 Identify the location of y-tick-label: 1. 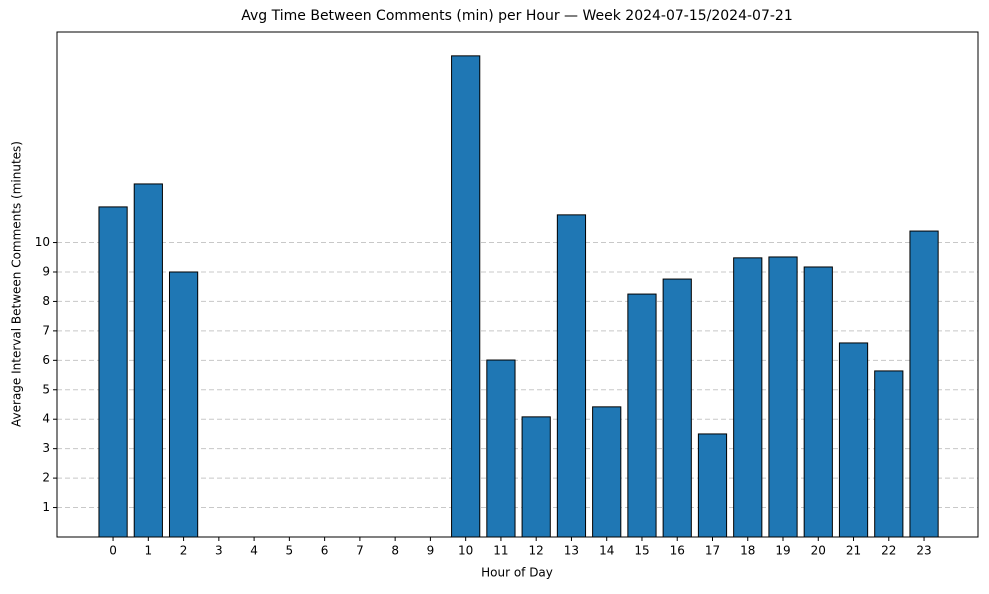
(46, 507).